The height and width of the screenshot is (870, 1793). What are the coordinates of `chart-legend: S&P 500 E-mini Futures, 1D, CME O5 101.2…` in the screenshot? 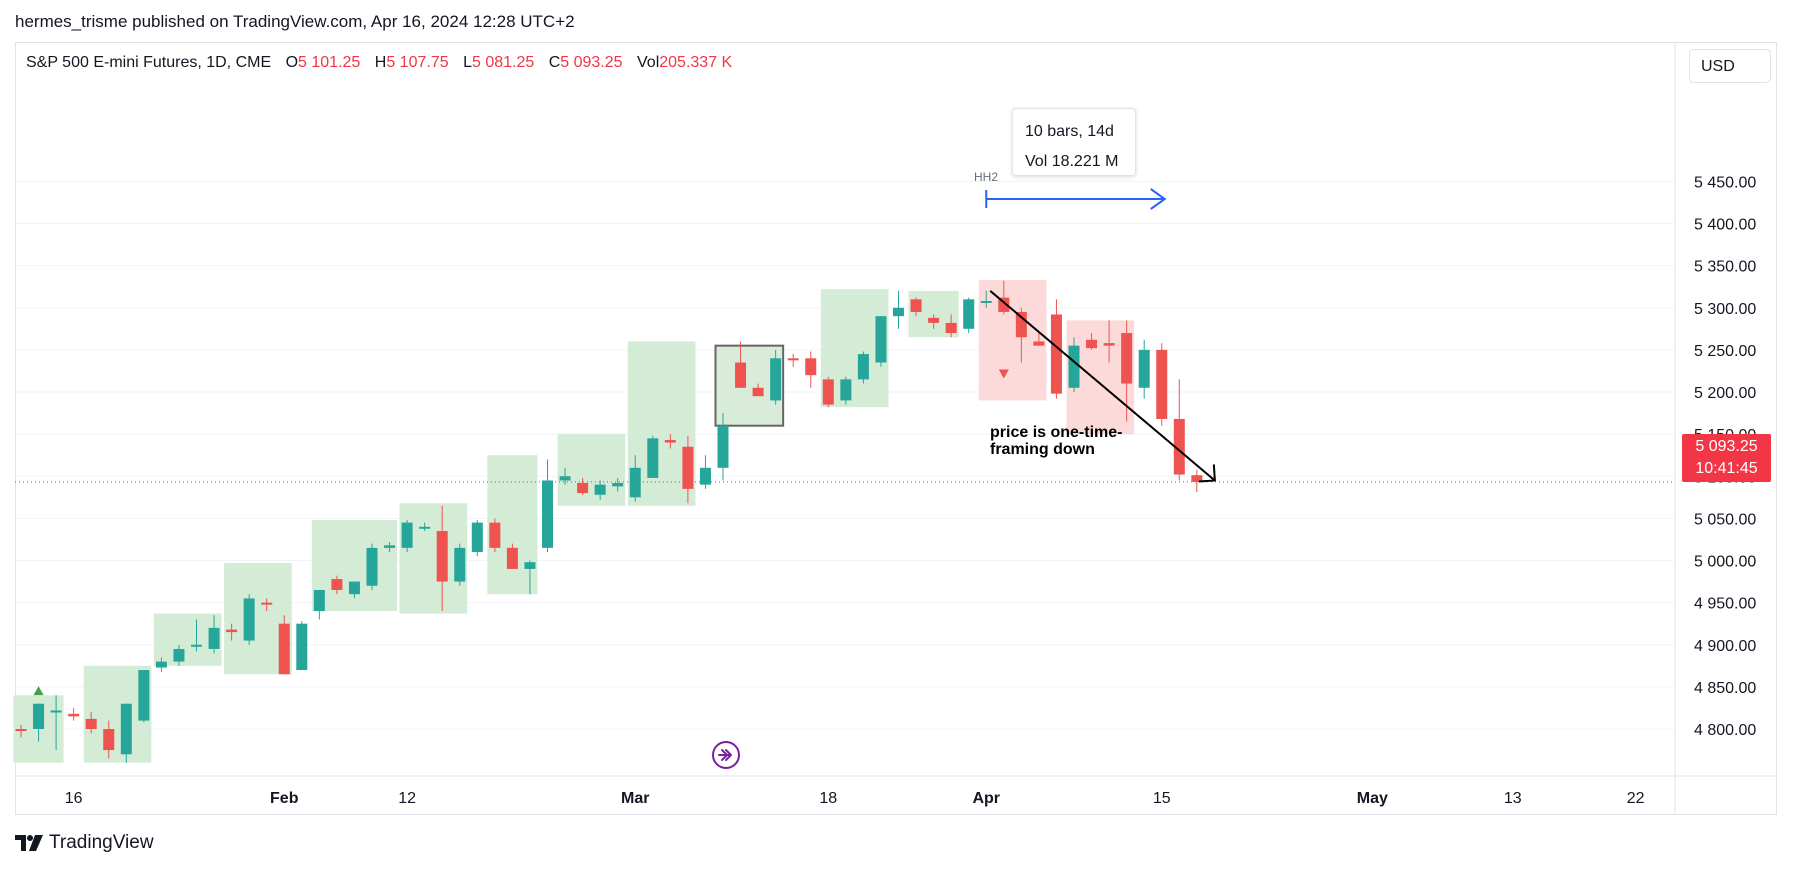 It's located at (379, 63).